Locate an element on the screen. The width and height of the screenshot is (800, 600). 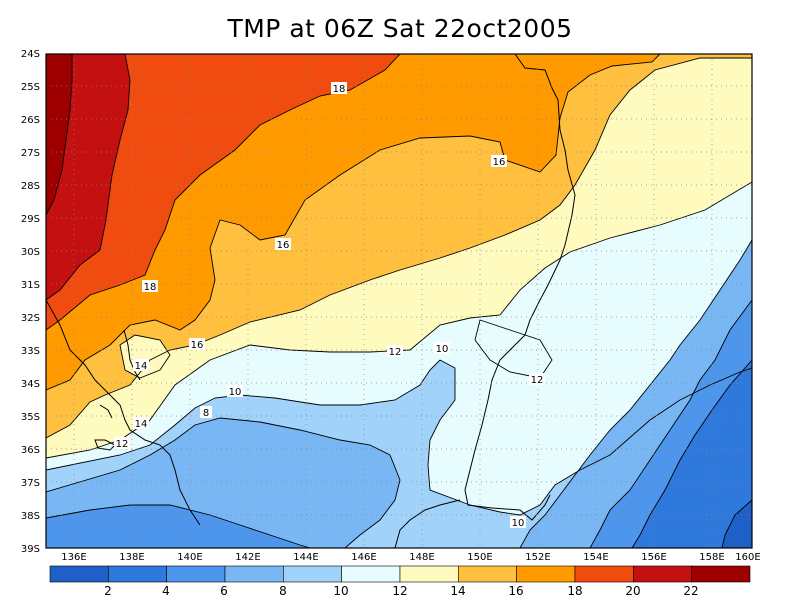
lat-tick: 31S is located at coordinates (30, 285).